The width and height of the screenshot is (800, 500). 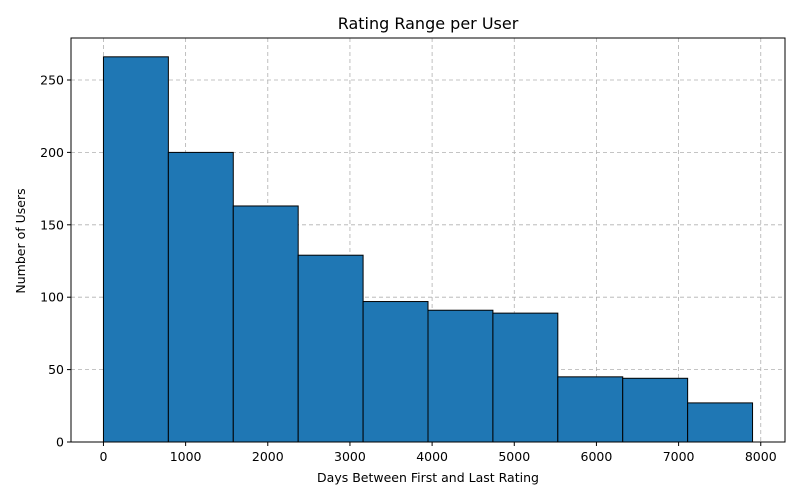 What do you see at coordinates (52, 79) in the screenshot?
I see `y-tick-label: 250` at bounding box center [52, 79].